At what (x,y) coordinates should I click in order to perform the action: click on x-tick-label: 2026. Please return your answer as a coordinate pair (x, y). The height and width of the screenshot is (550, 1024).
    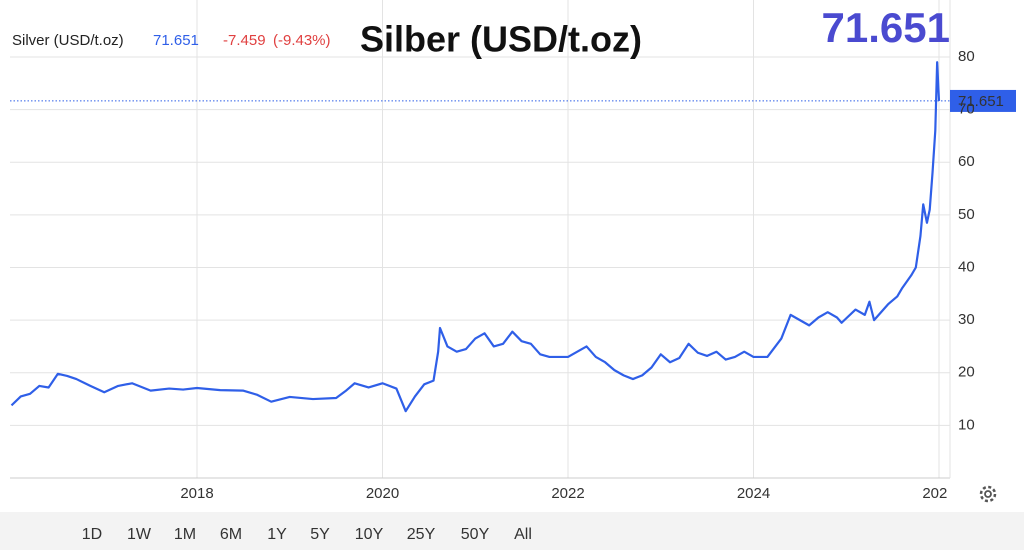
    Looking at the image, I should click on (938, 493).